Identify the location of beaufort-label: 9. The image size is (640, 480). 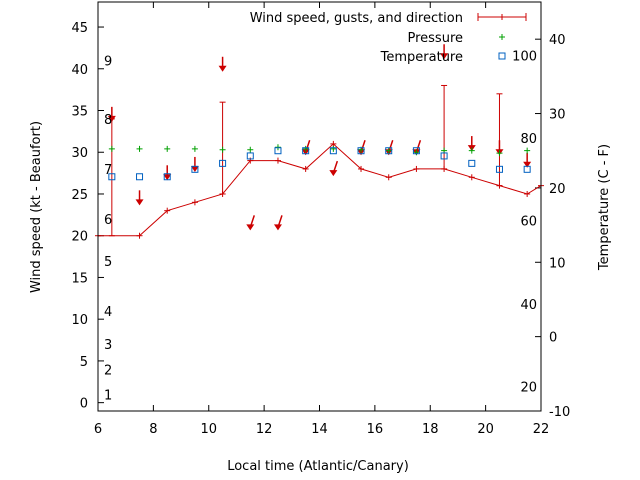
(108, 61).